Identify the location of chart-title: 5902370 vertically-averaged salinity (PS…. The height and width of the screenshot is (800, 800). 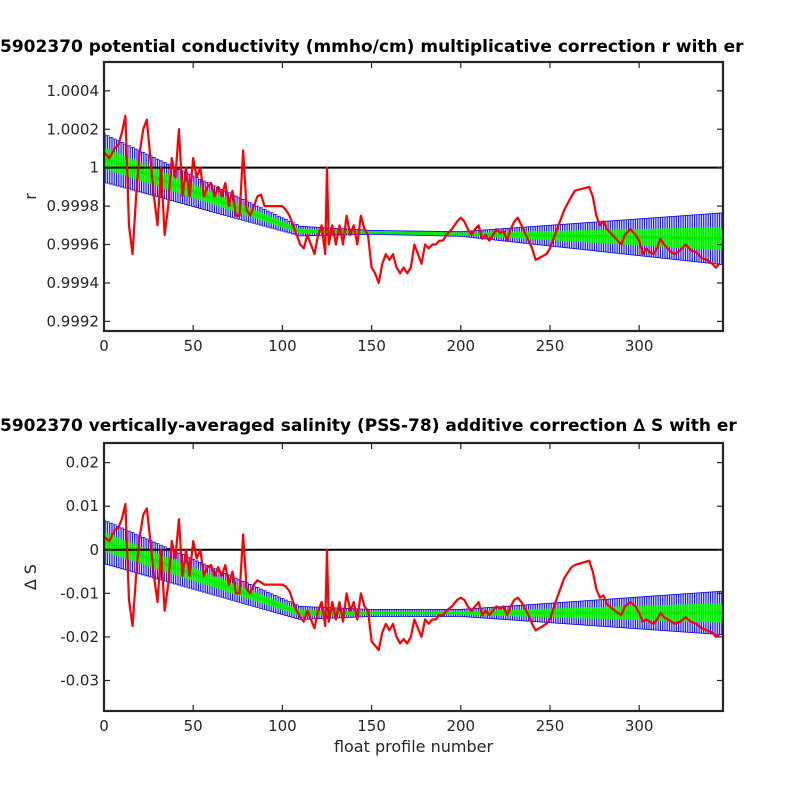
(368, 426).